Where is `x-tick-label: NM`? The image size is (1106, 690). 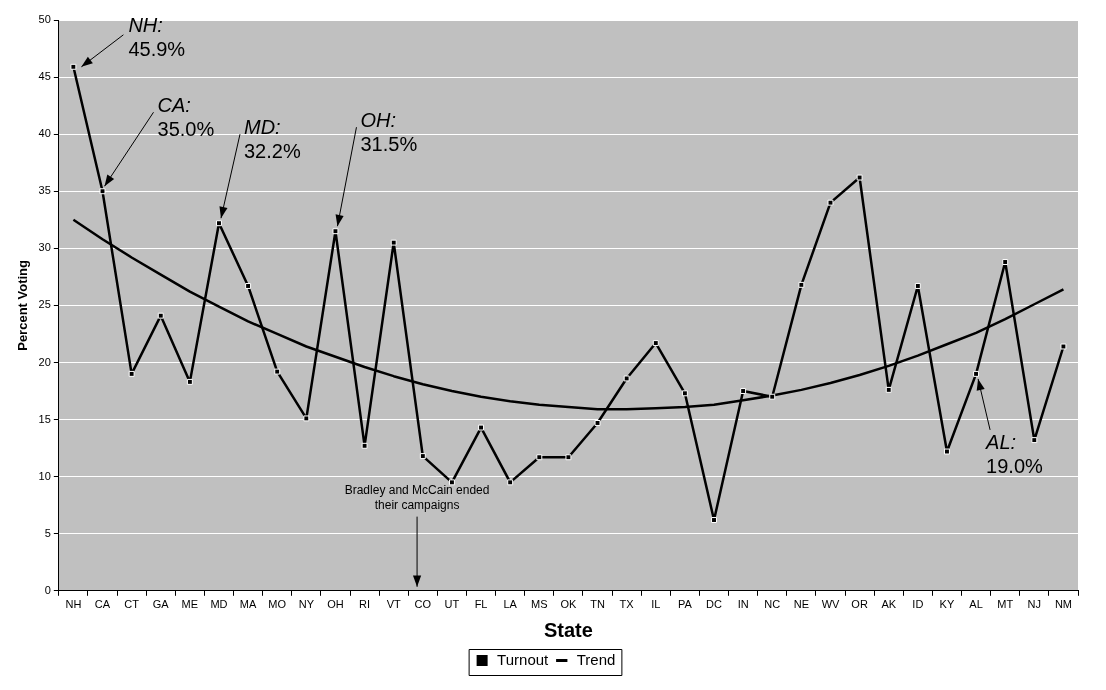
x-tick-label: NM is located at coordinates (1063, 604).